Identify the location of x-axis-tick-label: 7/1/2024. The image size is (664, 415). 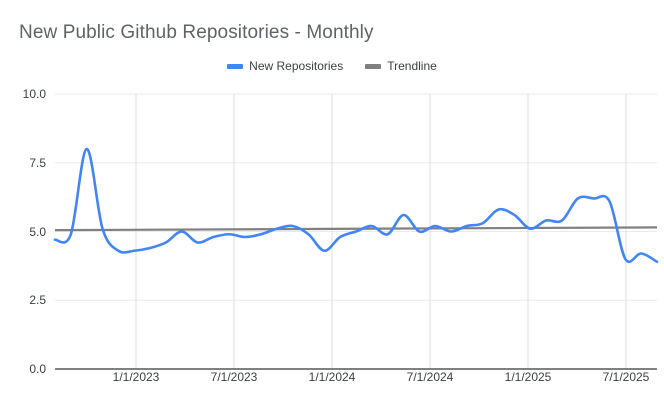
(430, 377).